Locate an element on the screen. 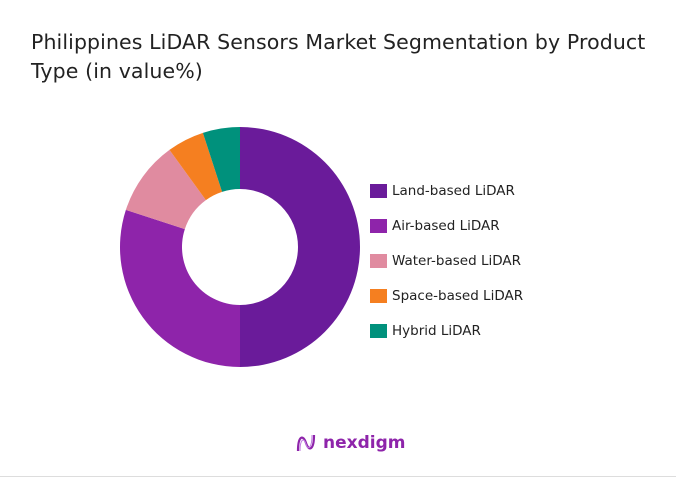 The height and width of the screenshot is (478, 676). legend-label: Space-based LiDAR is located at coordinates (458, 295).